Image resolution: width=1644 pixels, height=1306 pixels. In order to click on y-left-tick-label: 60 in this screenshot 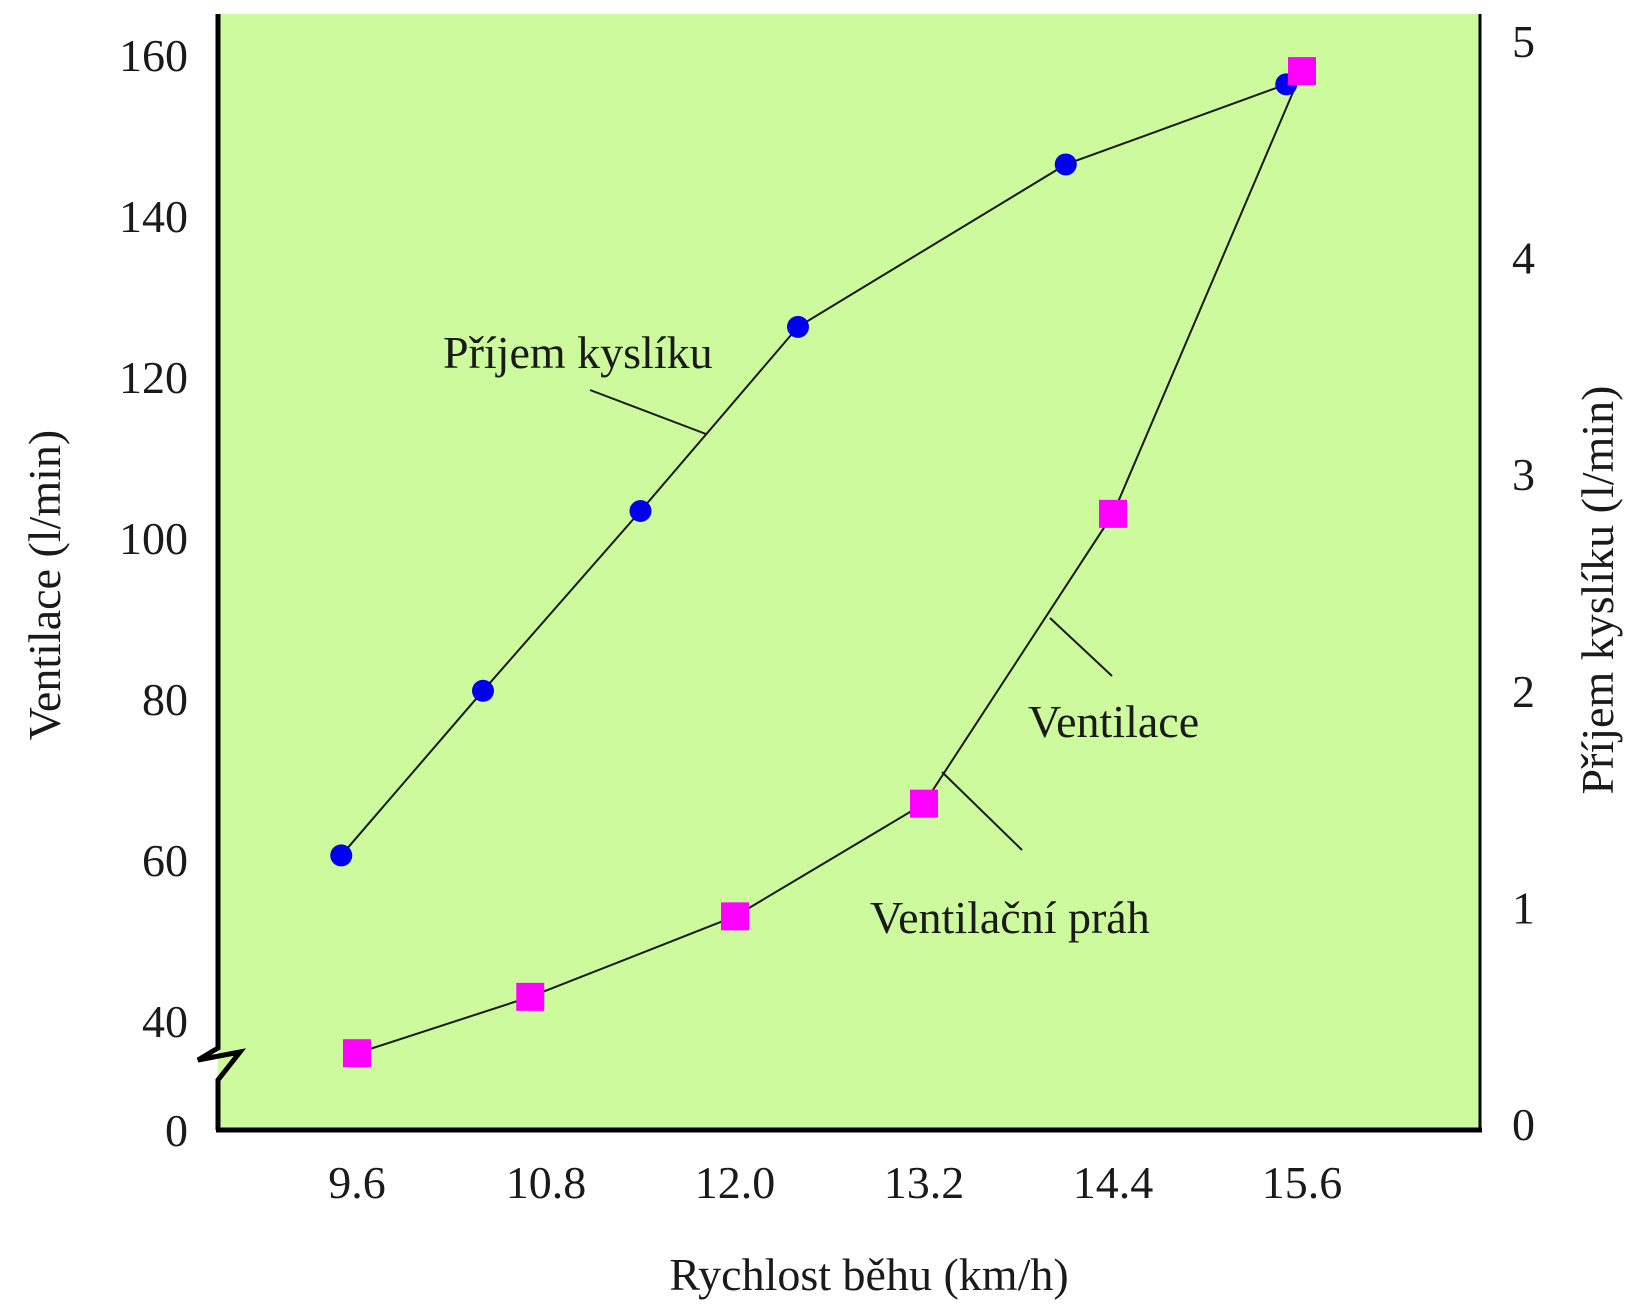, I will do `click(165, 860)`.